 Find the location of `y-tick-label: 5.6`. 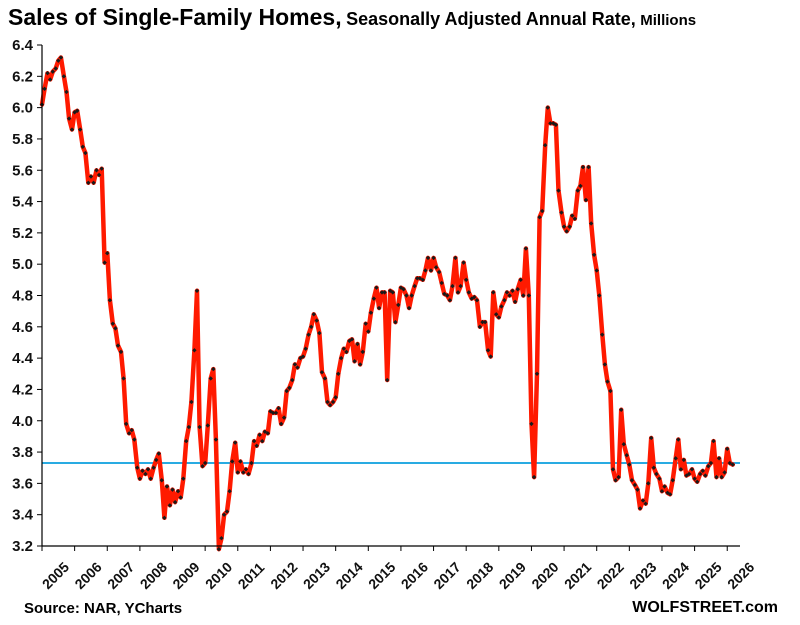

y-tick-label: 5.6 is located at coordinates (22, 170).